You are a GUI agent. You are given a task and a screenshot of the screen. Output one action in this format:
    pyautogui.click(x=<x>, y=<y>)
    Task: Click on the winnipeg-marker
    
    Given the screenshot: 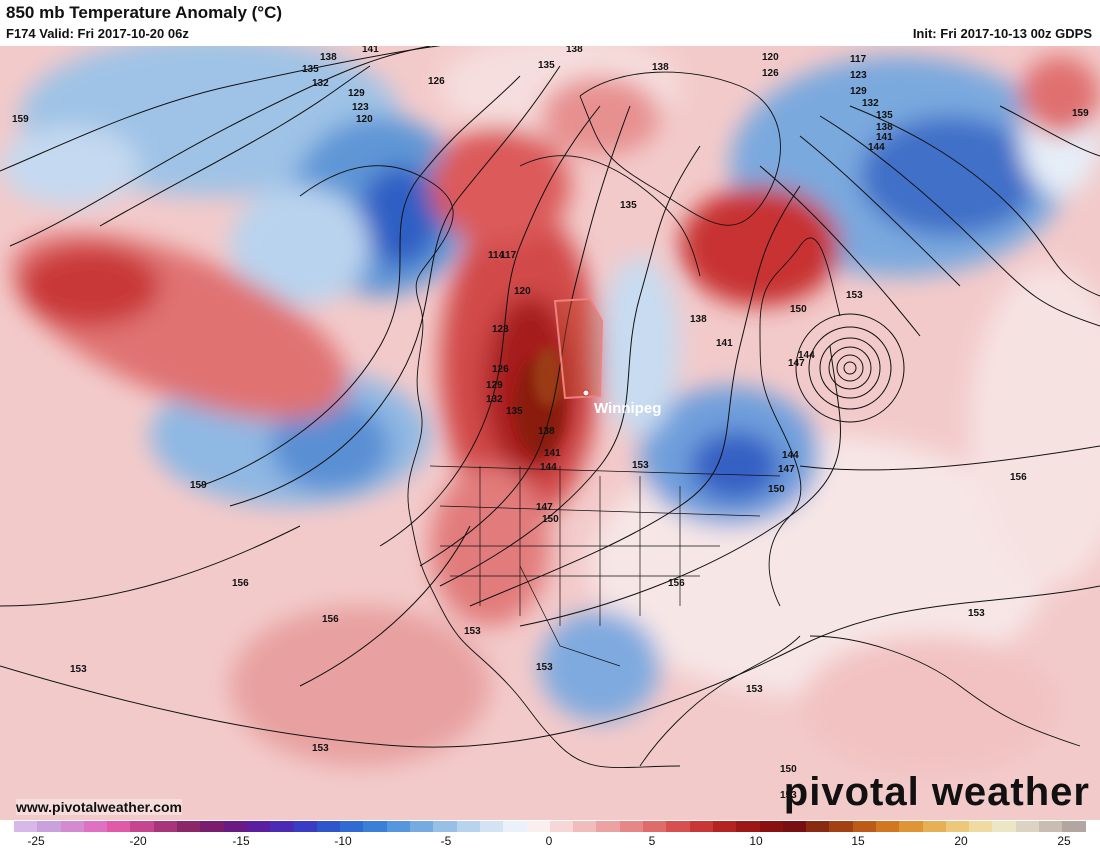 What is the action you would take?
    pyautogui.click(x=586, y=393)
    